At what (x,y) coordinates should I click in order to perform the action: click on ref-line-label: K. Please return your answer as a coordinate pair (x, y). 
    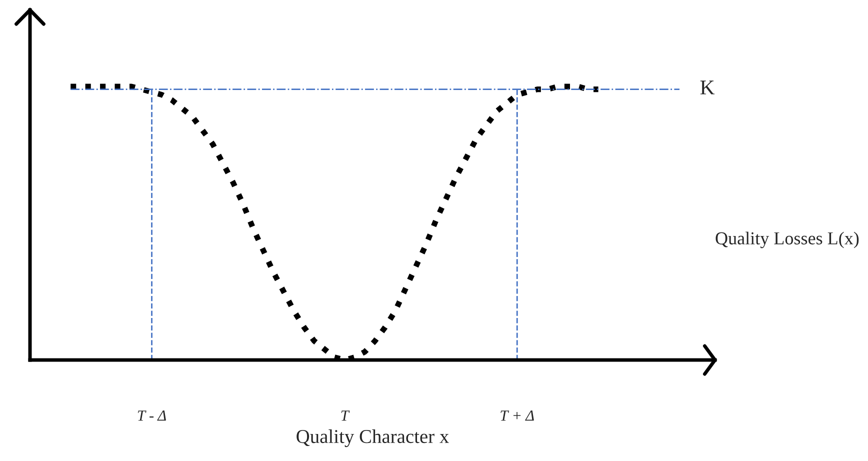
    Looking at the image, I should click on (707, 87).